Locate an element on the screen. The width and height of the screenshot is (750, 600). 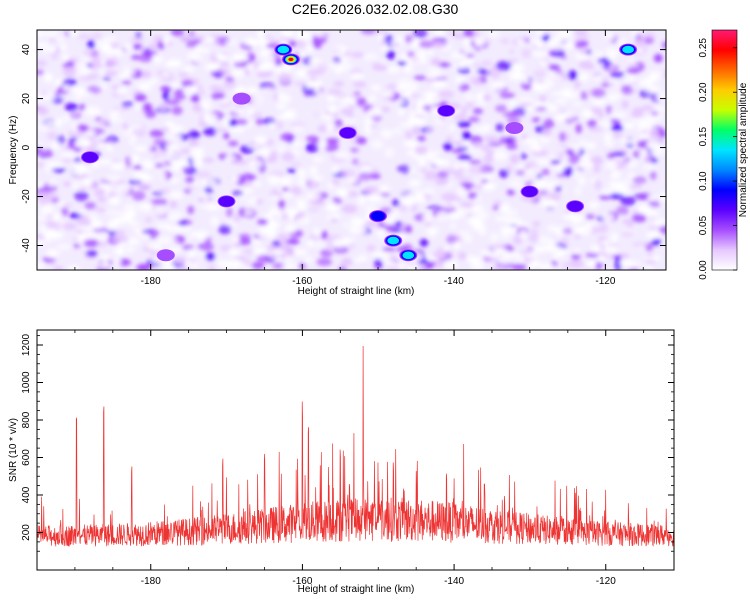
y-tick-label: 400 is located at coordinates (26, 494).